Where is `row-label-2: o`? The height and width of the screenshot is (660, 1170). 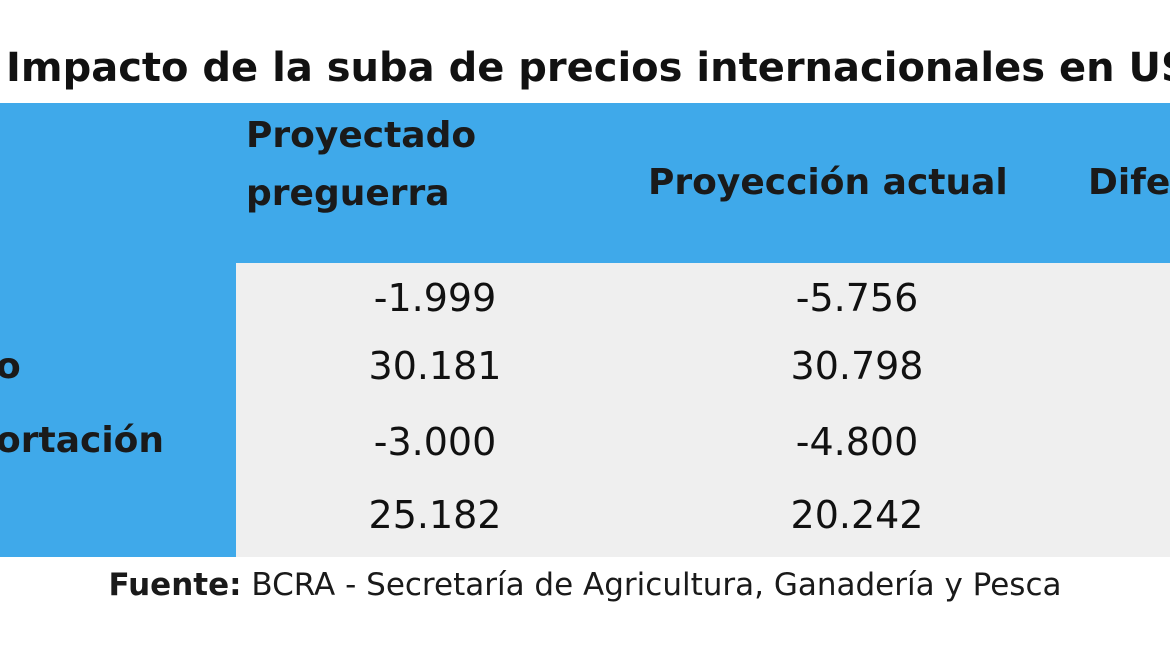 row-label-2: o is located at coordinates (10, 366).